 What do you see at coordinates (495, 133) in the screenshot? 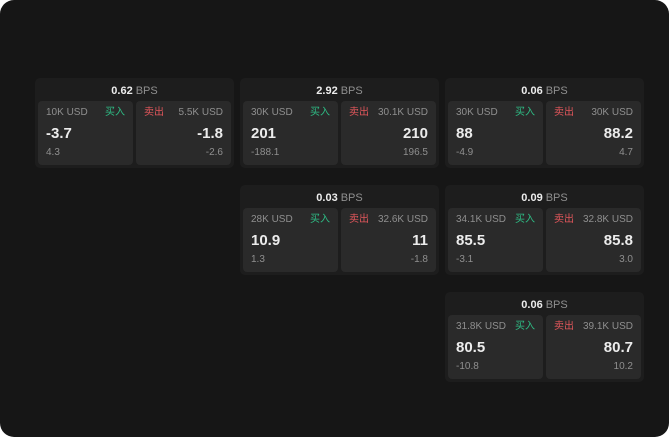
I see `buy-quote-button: 30K USD 买入 88 -4.9` at bounding box center [495, 133].